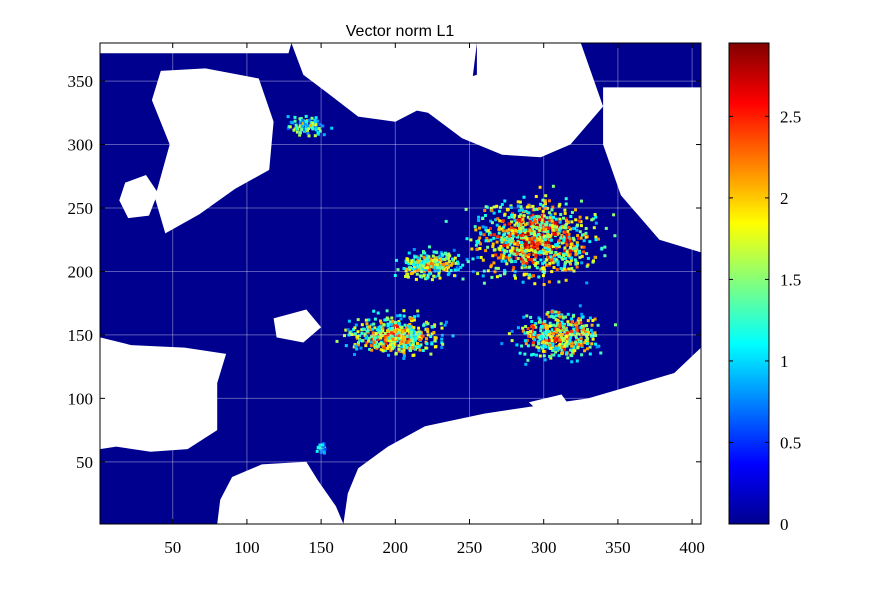 This screenshot has width=885, height=589. What do you see at coordinates (790, 279) in the screenshot?
I see `colorbar-tick-label: 1.5` at bounding box center [790, 279].